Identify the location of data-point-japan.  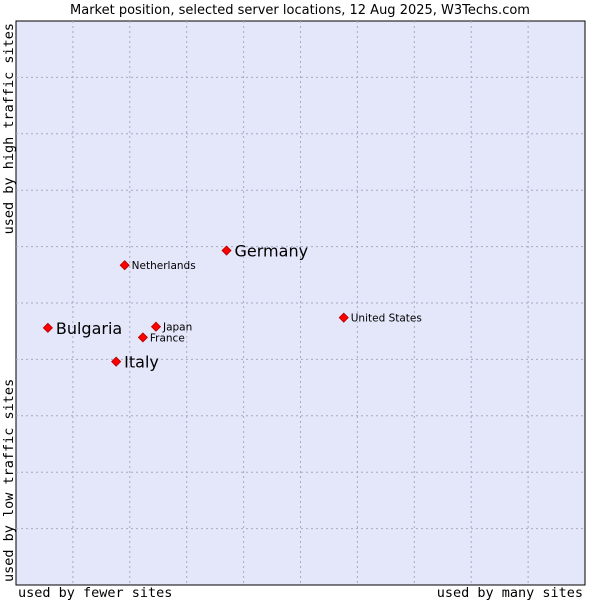
(156, 326).